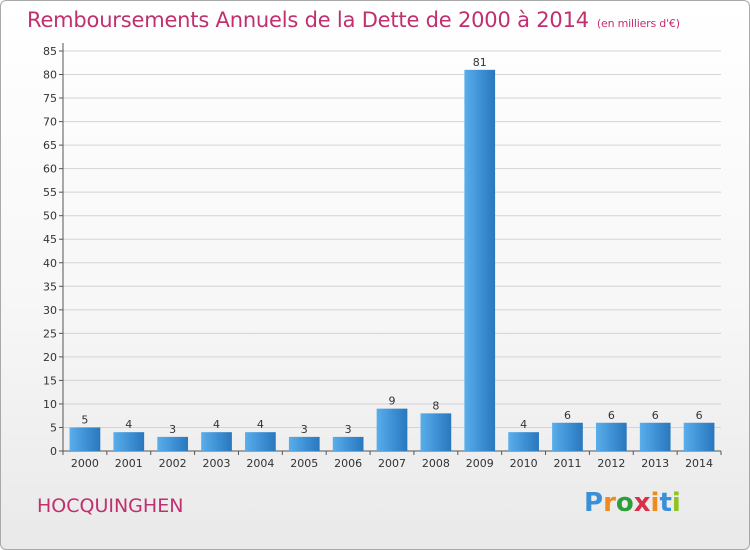 The image size is (750, 550). What do you see at coordinates (50, 333) in the screenshot?
I see `y-tick-label: 25` at bounding box center [50, 333].